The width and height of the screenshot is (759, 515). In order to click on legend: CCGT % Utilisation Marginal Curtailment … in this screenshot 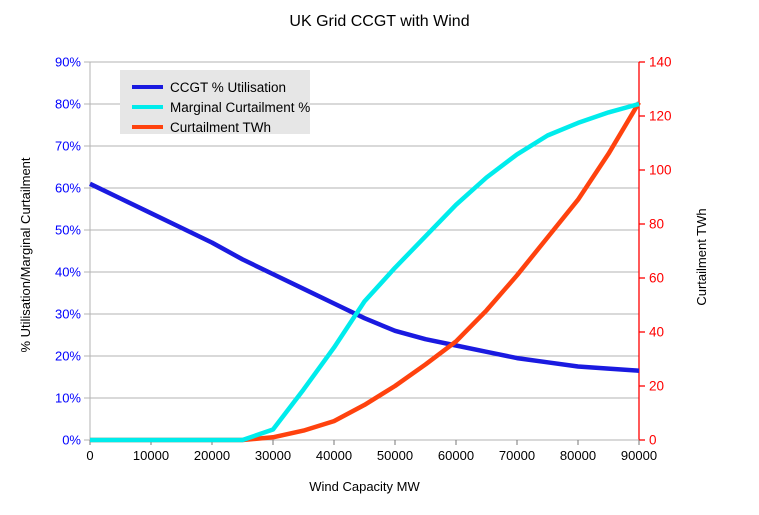, I will do `click(215, 103)`.